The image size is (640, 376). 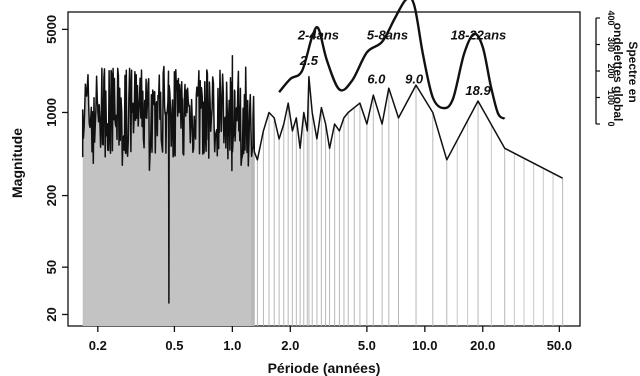 I want to click on x-tick-label: 0.5, so click(x=174, y=345).